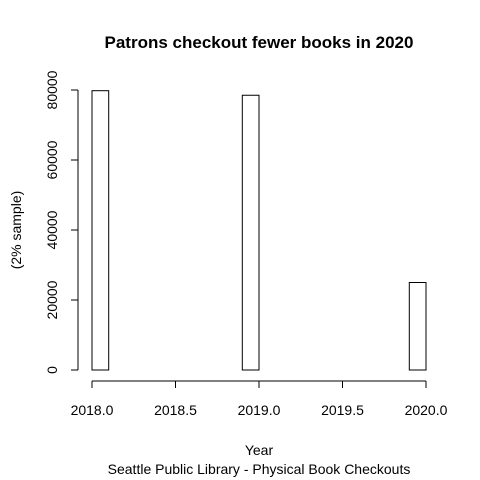 This screenshot has width=480, height=480. I want to click on y-tick-label: 80000, so click(52, 89).